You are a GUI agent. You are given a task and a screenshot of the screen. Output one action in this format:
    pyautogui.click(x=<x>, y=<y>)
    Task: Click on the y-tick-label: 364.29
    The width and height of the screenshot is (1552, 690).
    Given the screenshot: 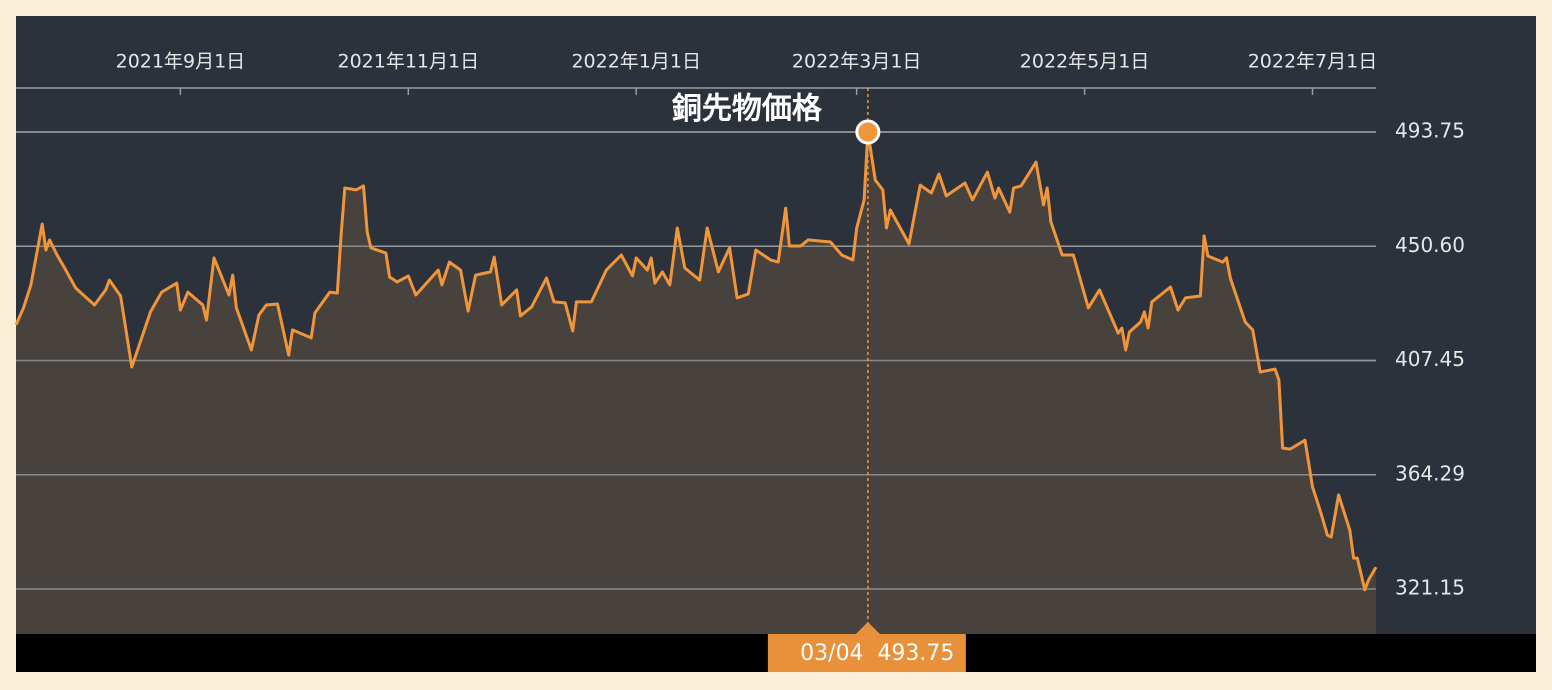 What is the action you would take?
    pyautogui.click(x=1430, y=473)
    